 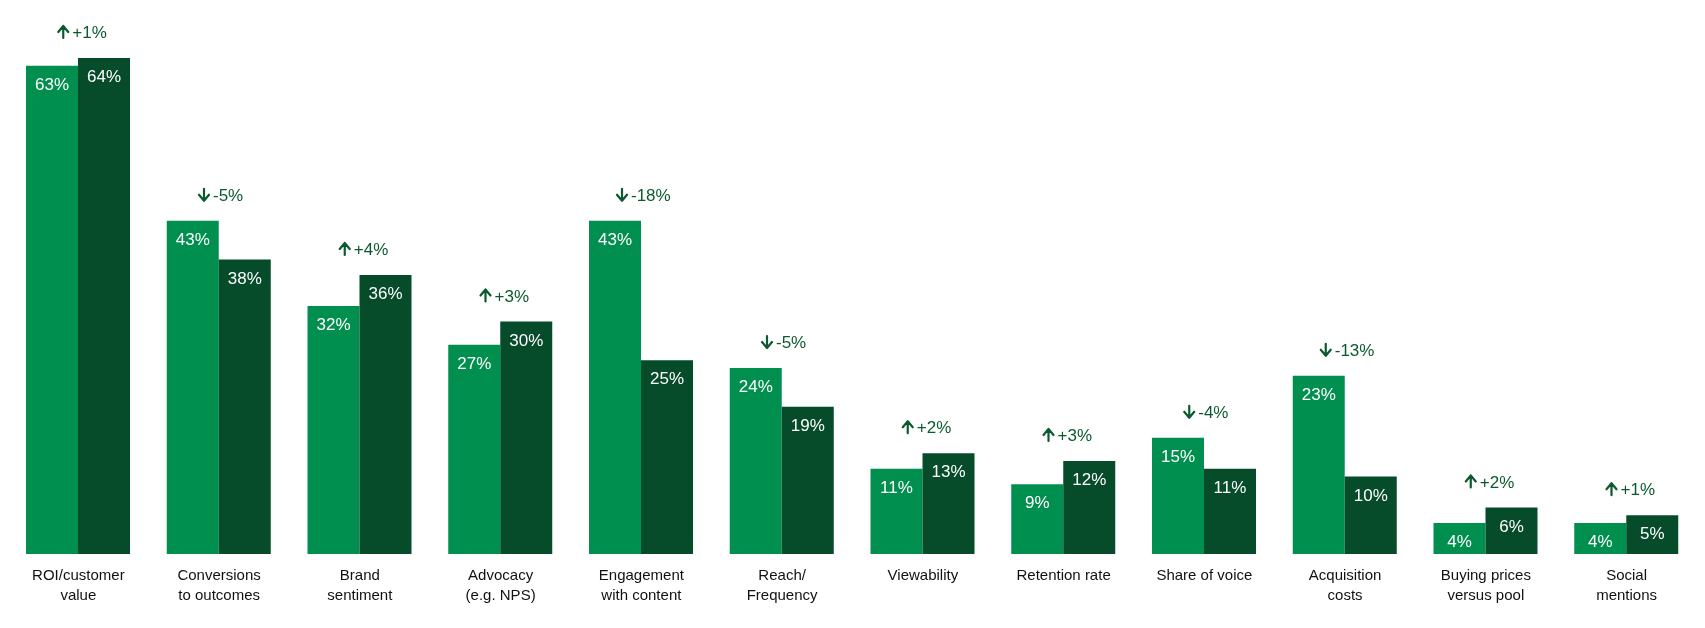 What do you see at coordinates (333, 325) in the screenshot?
I see `data-label: 32%` at bounding box center [333, 325].